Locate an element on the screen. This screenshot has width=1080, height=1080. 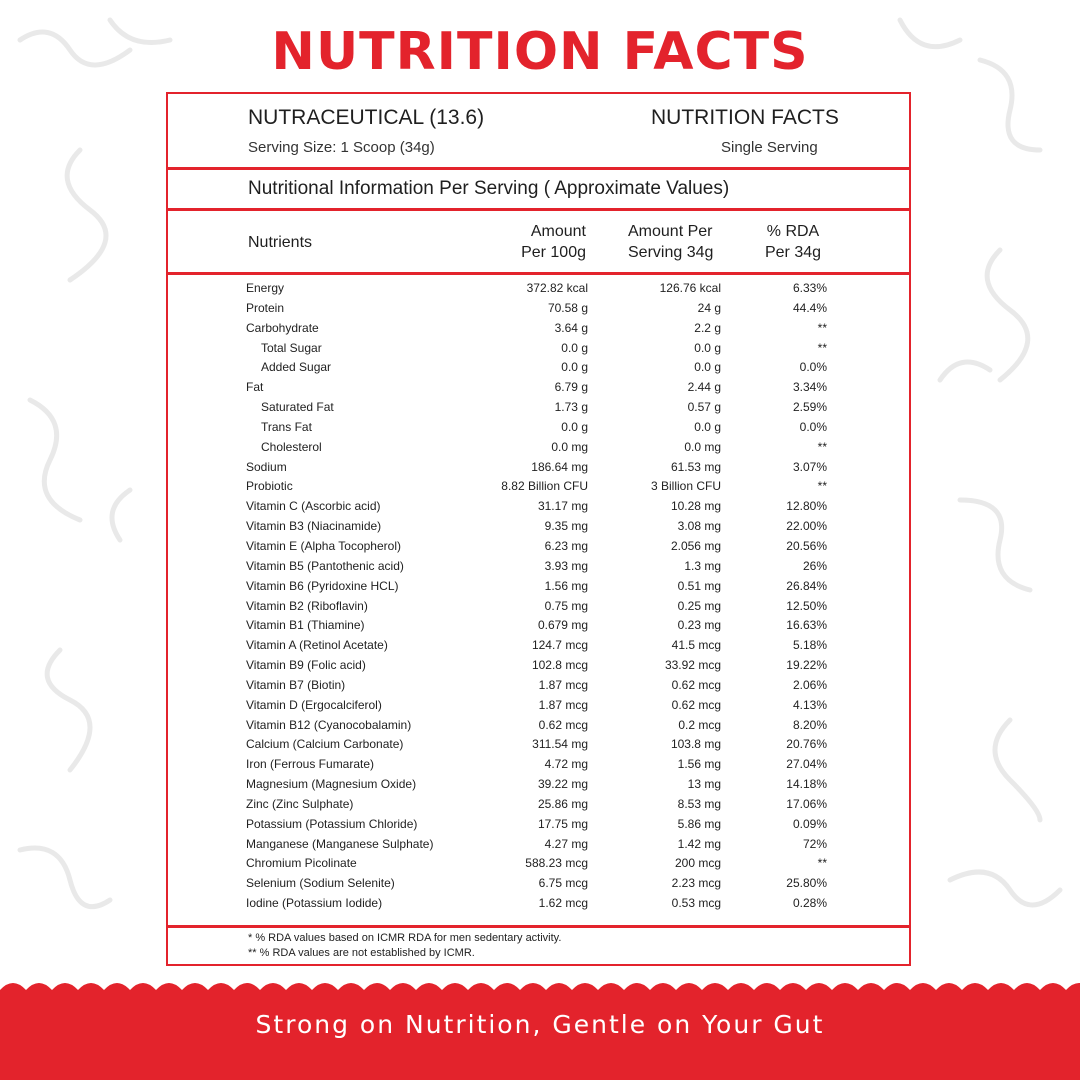
col-head-per100g-line1: Amount is located at coordinates (558, 231).